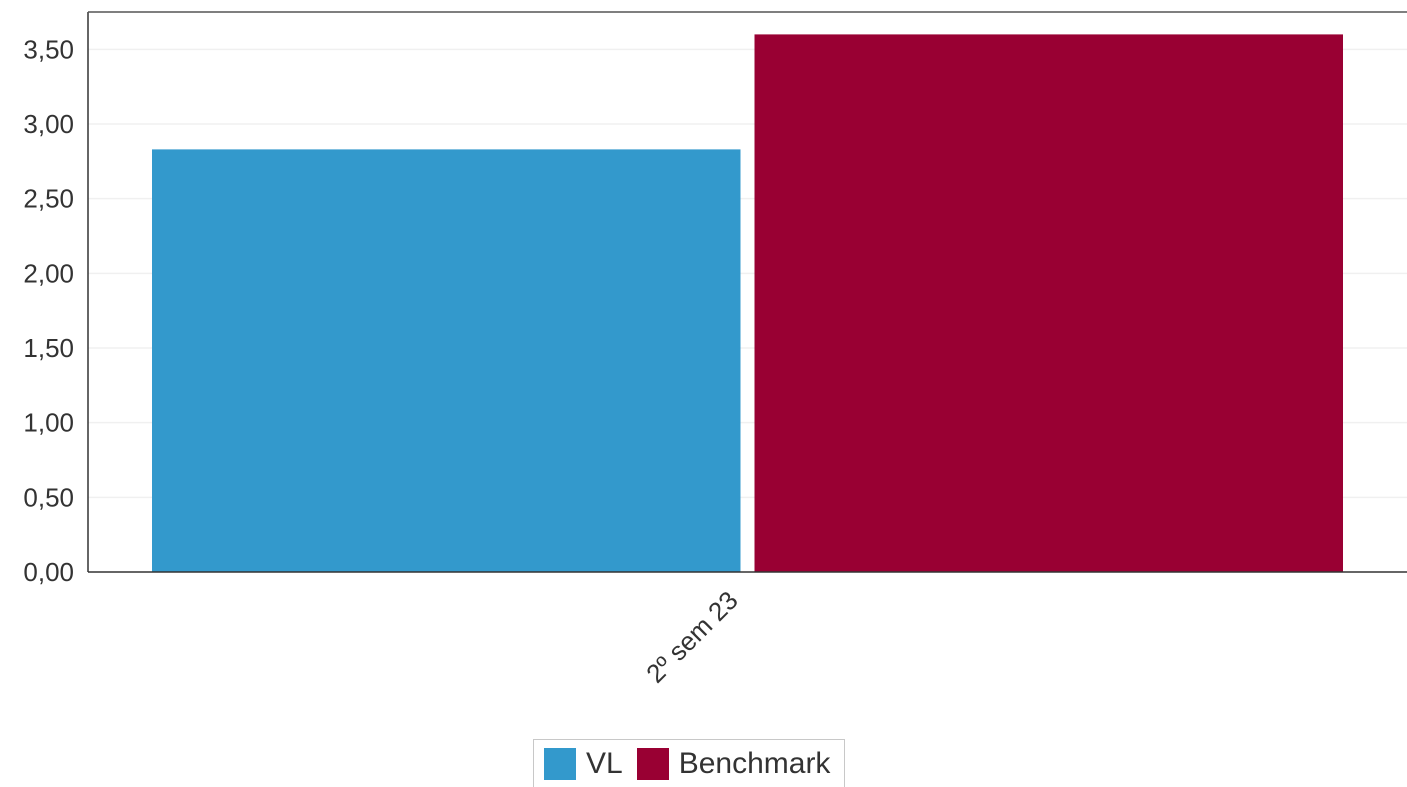 This screenshot has width=1407, height=787. I want to click on legend-swatch-vl, so click(560, 763).